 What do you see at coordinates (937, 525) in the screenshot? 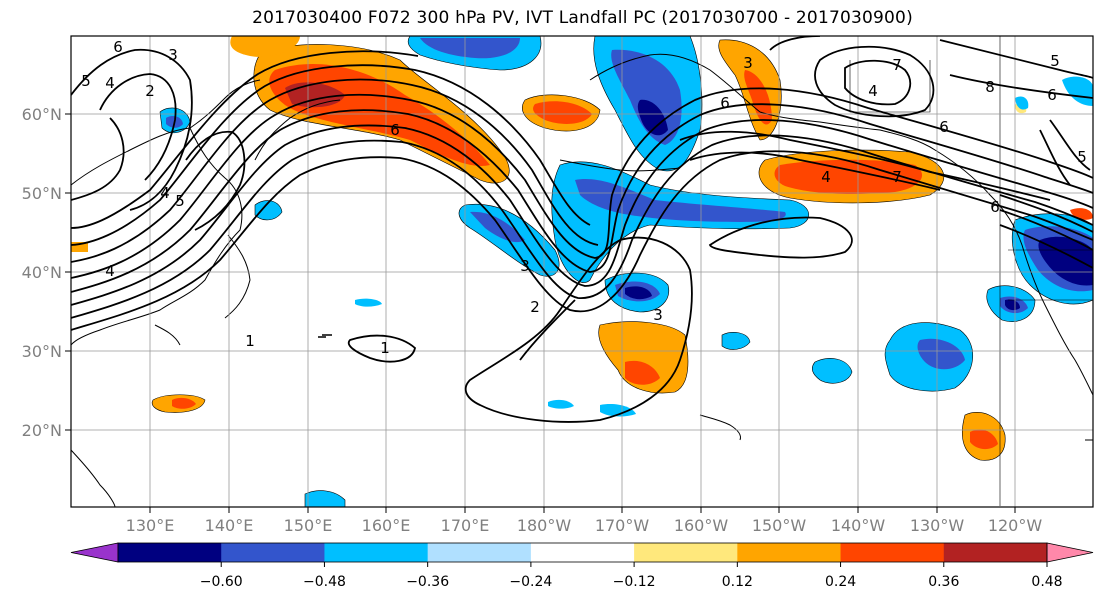
I see `lon-label: 130°W` at bounding box center [937, 525].